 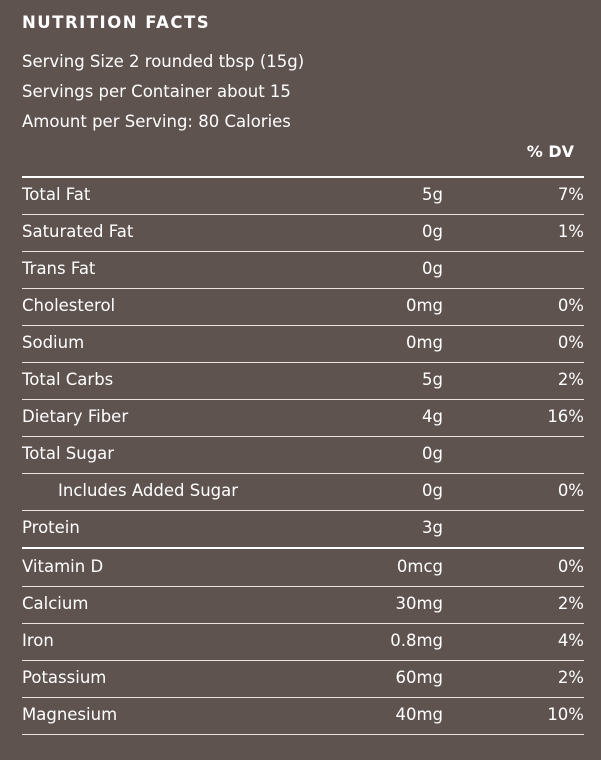 I want to click on nutrient-row-total-carbs: Total Carbs 5g 2%, so click(x=303, y=380).